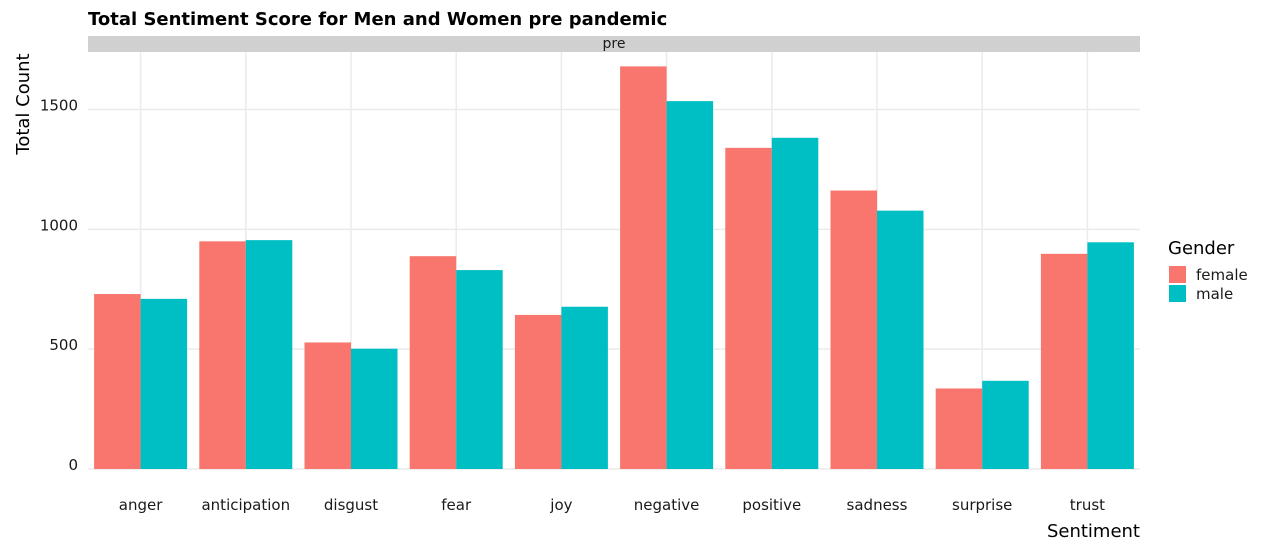 This screenshot has height=552, width=1280. I want to click on x-tick-label: fear, so click(456, 505).